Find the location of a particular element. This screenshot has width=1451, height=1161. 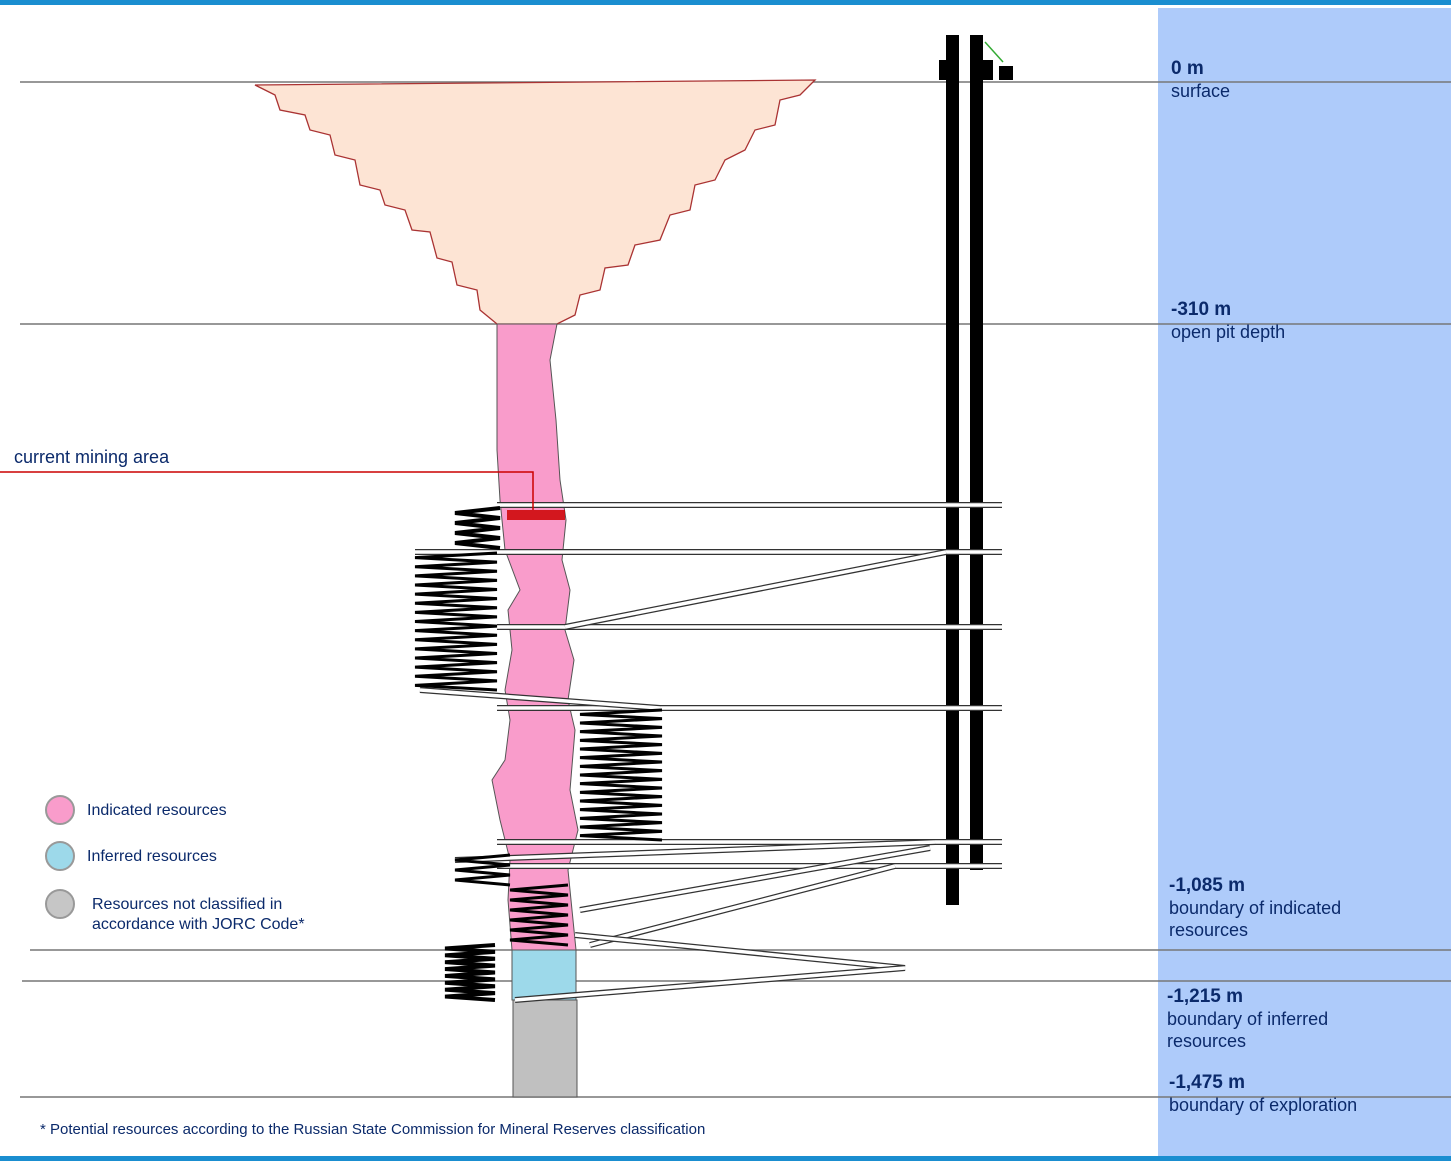

depth-description: surface is located at coordinates (1201, 91).